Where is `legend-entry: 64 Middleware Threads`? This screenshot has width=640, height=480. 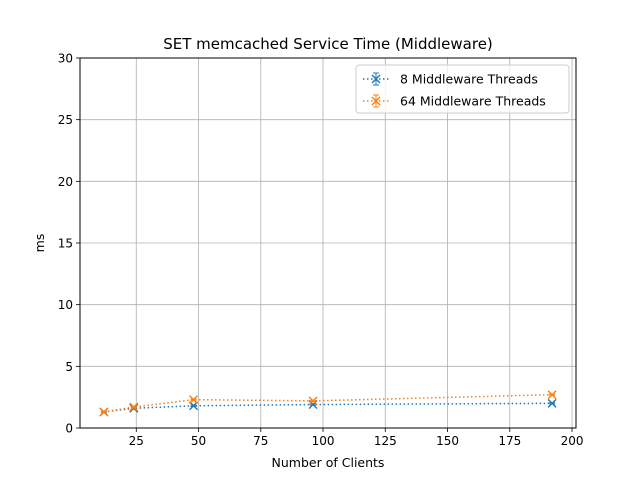
legend-entry: 64 Middleware Threads is located at coordinates (454, 101).